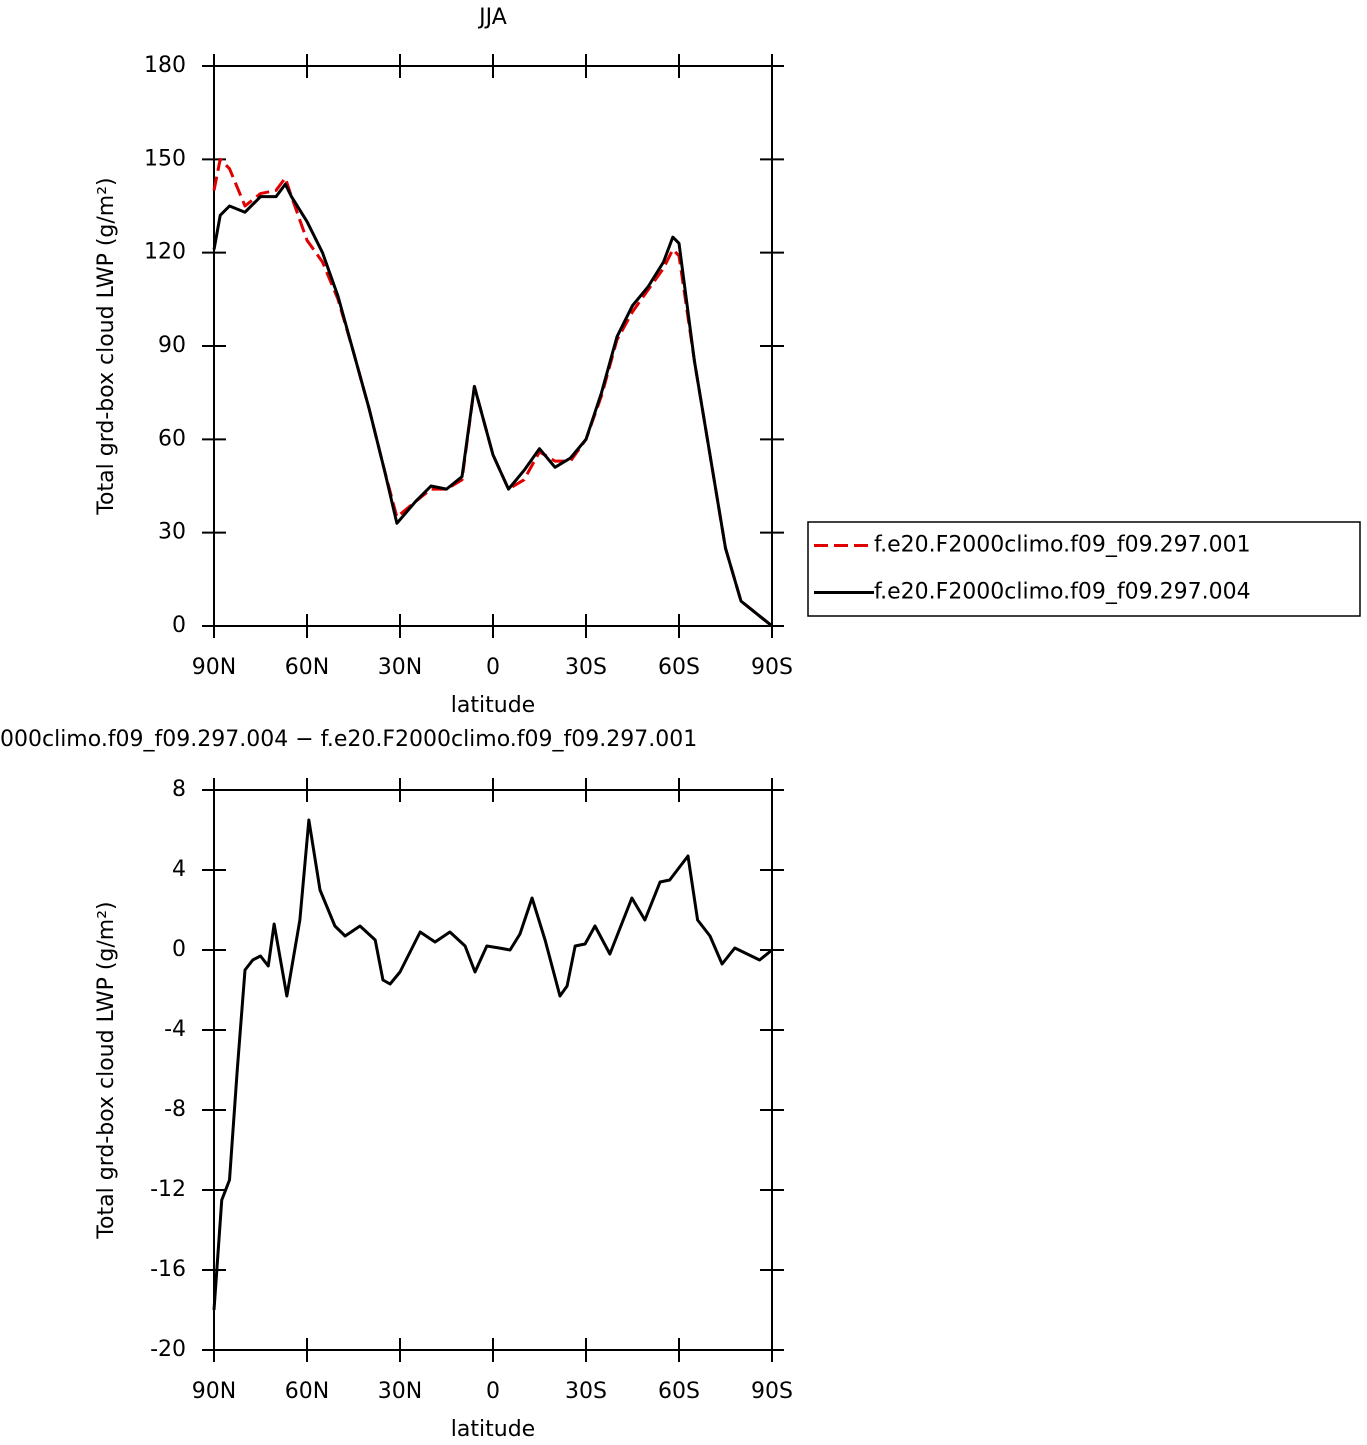 This screenshot has height=1445, width=1367. What do you see at coordinates (168, 1269) in the screenshot?
I see `y-tick-label: -16` at bounding box center [168, 1269].